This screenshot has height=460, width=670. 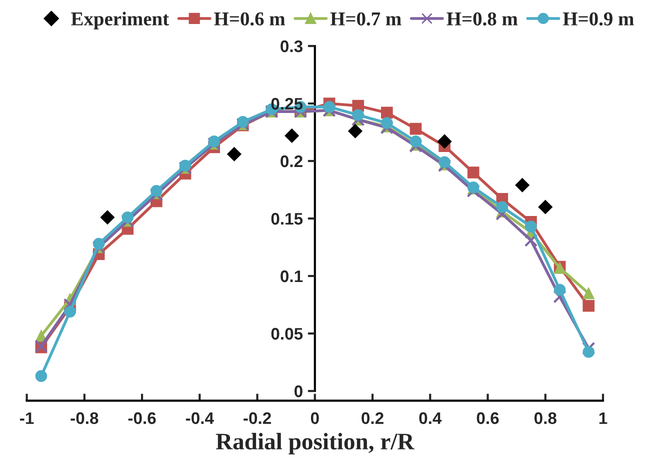 What do you see at coordinates (366, 19) in the screenshot?
I see `legend-label: H=0.7 m` at bounding box center [366, 19].